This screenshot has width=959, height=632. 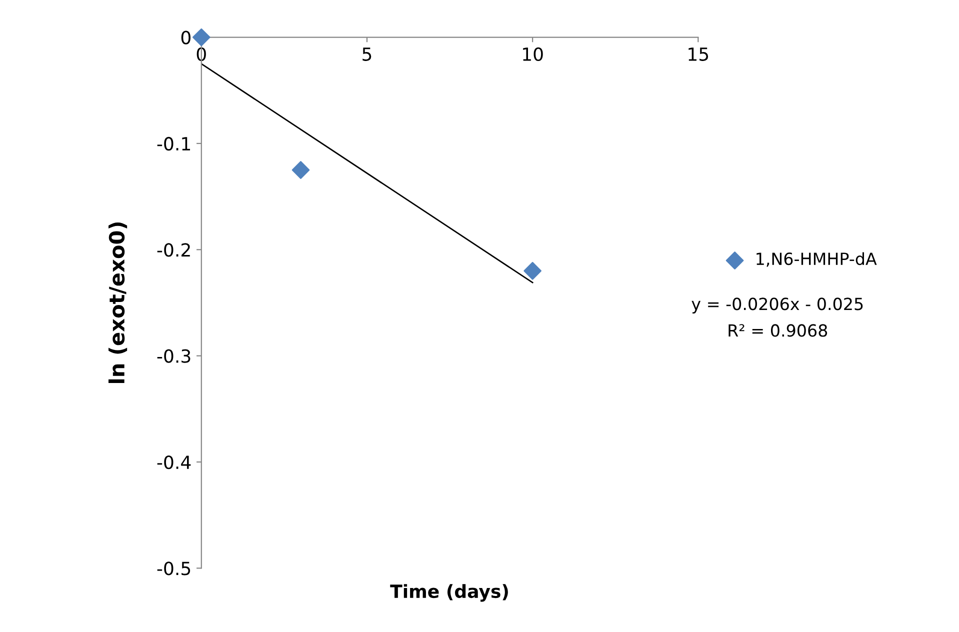 I want to click on annotation: y = -0.0206x - 0.025, so click(x=777, y=306).